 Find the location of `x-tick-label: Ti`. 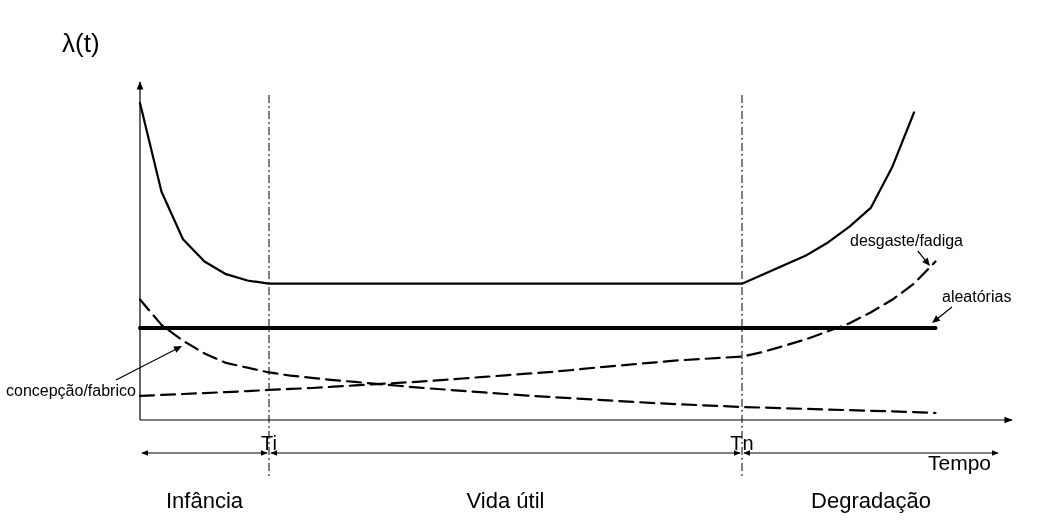

x-tick-label: Ti is located at coordinates (269, 443).